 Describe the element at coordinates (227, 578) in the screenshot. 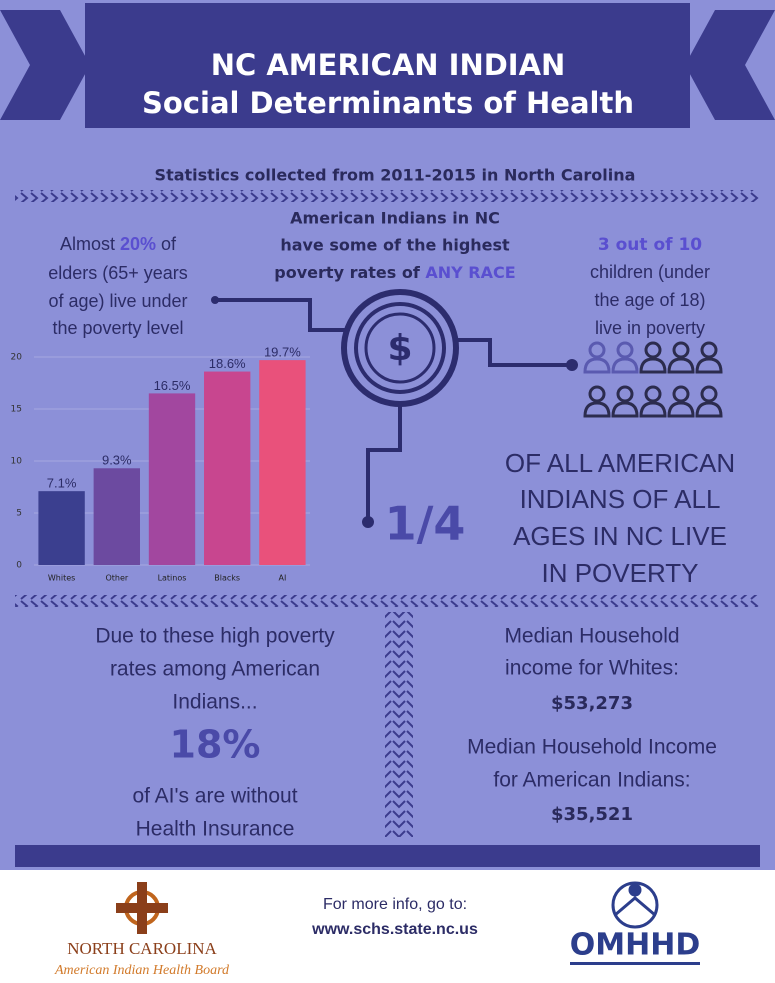

I see `x-tick-label: Blacks` at that location.